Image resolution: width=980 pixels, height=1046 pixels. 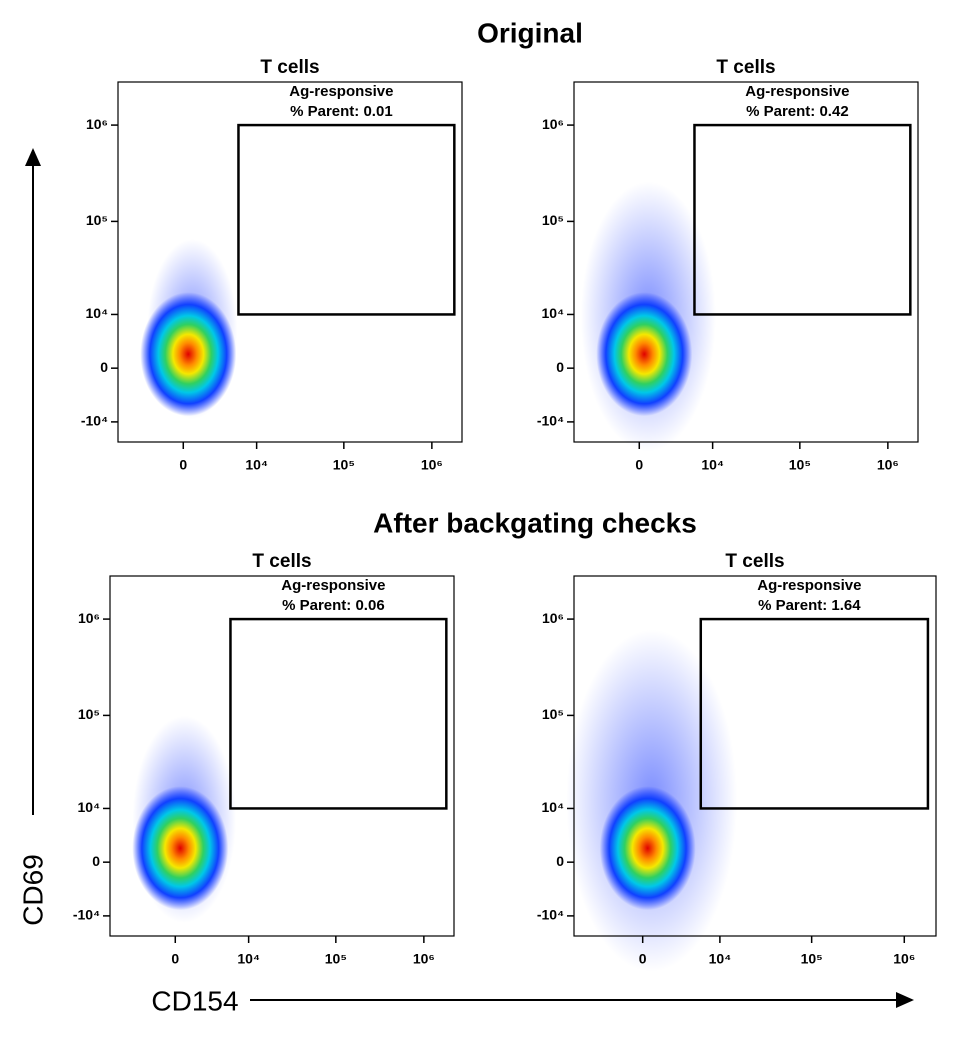 What do you see at coordinates (194, 1000) in the screenshot?
I see `x-axis-label: CD154` at bounding box center [194, 1000].